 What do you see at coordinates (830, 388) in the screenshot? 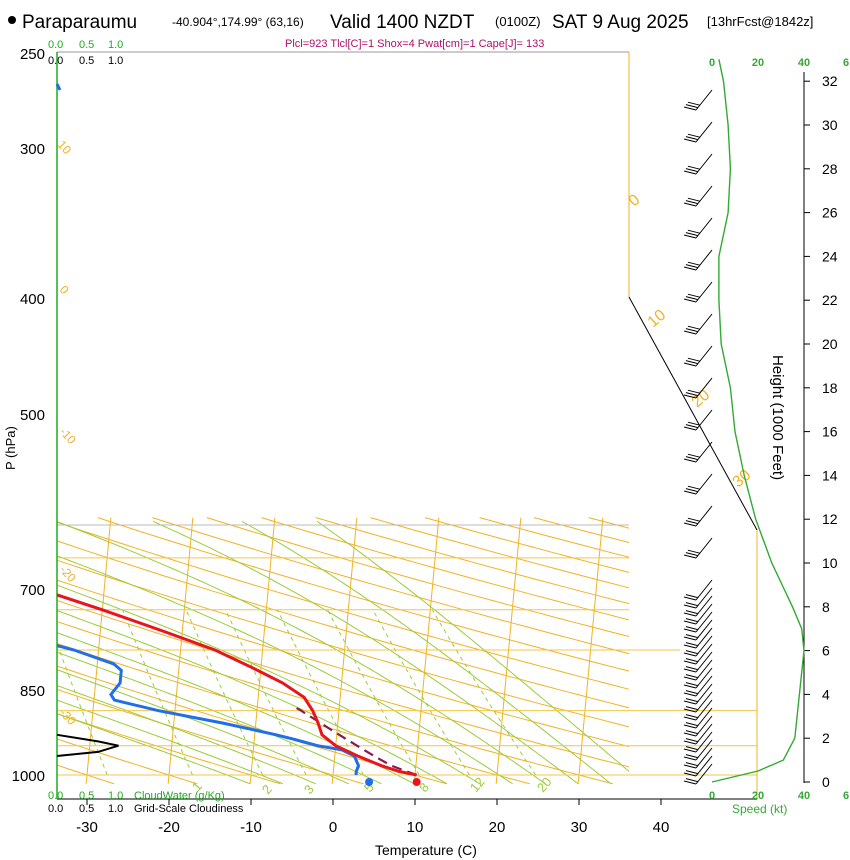
I see `height-tick-label: 18` at bounding box center [830, 388].